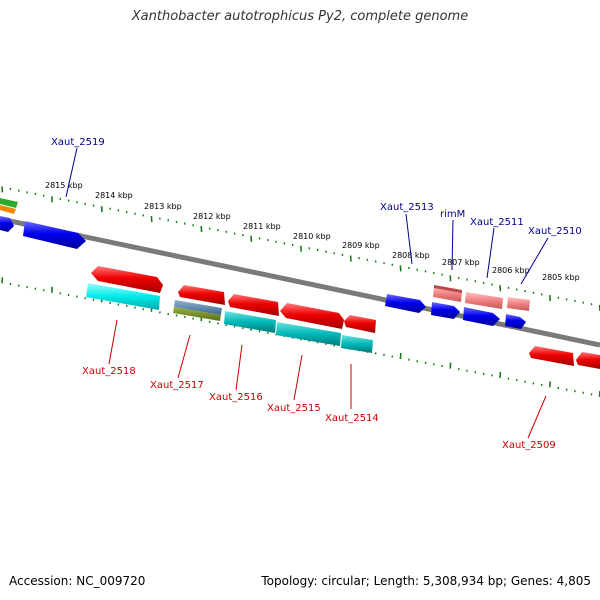 The image size is (600, 600). Describe the element at coordinates (197, 314) in the screenshot. I see `gene-arrow-xaut-2517-olive` at that location.